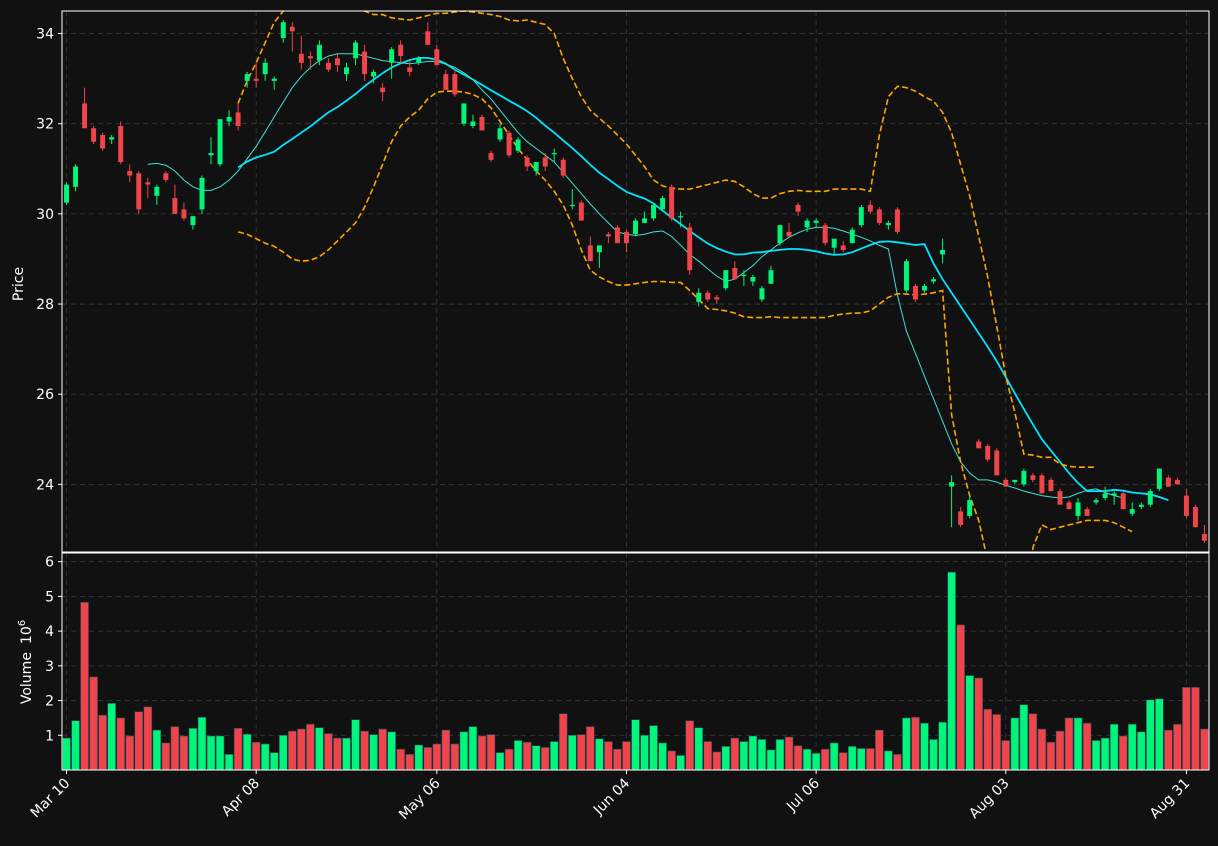 The height and width of the screenshot is (846, 1218). Describe the element at coordinates (45, 125) in the screenshot. I see `price-tick-label: 32` at that location.